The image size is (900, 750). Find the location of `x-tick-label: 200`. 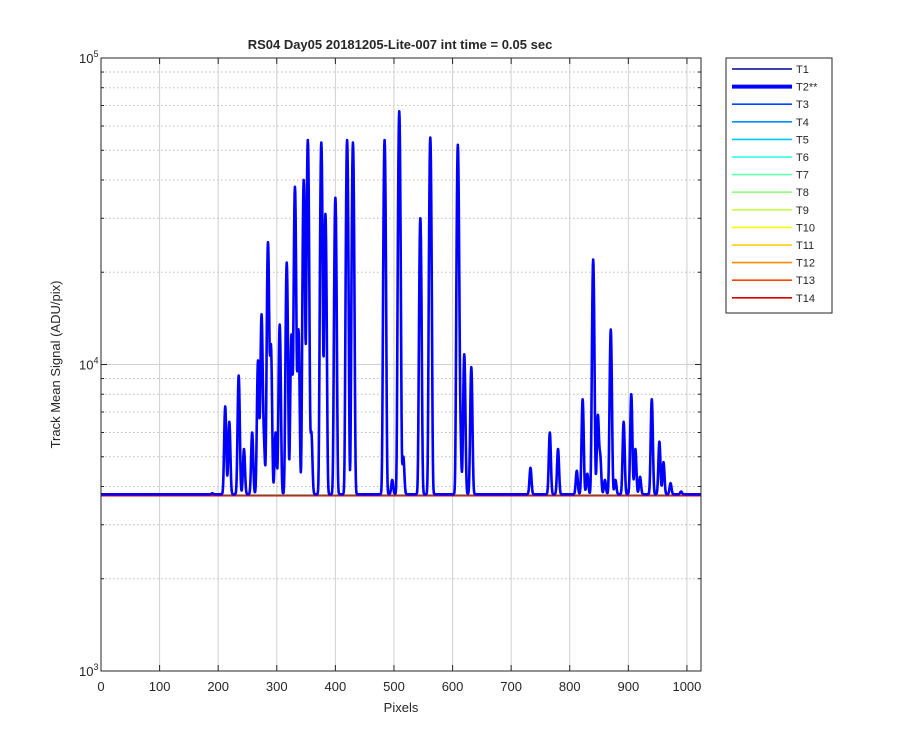

x-tick-label: 200 is located at coordinates (218, 686).